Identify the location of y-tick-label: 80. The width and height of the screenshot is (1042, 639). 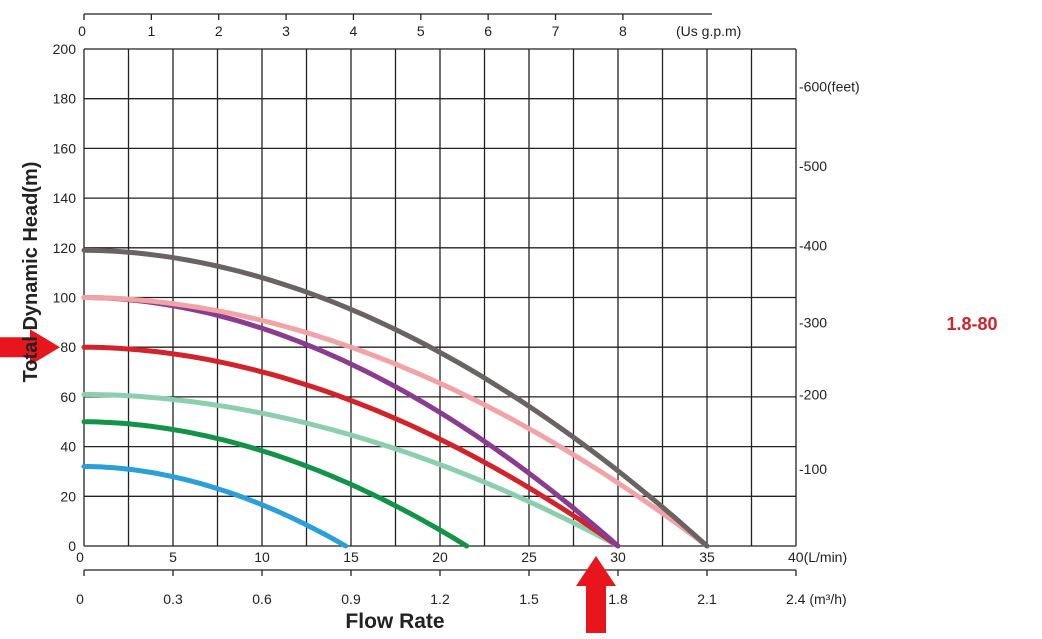
(68, 347).